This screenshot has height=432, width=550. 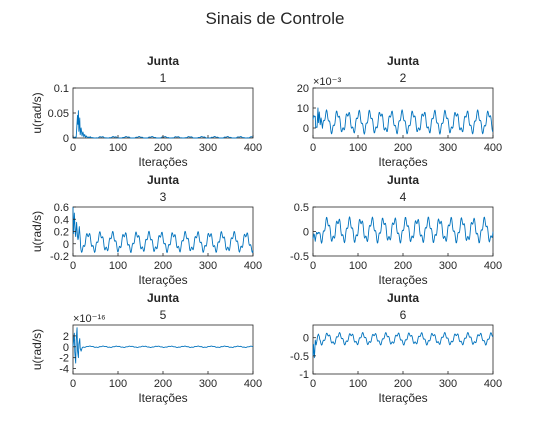 What do you see at coordinates (327, 82) in the screenshot?
I see `y-exponent: ×10⁻³` at bounding box center [327, 82].